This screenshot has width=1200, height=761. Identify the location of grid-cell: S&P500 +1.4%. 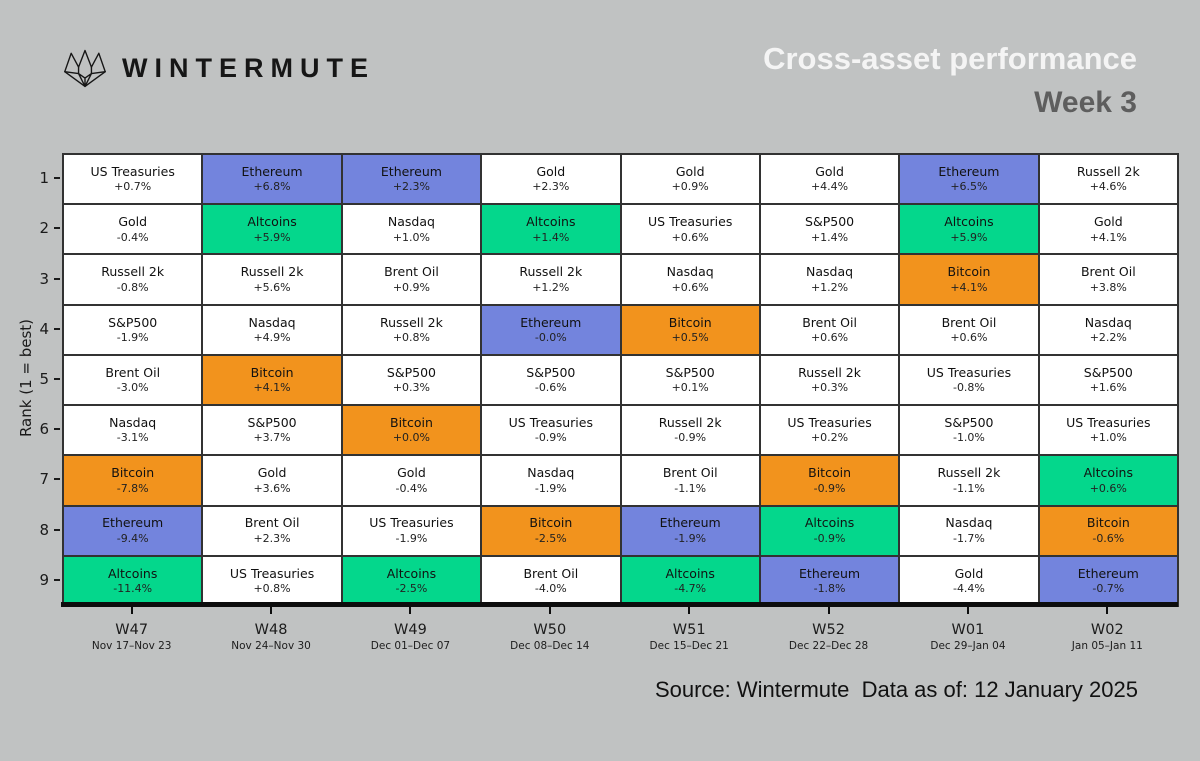
(829, 229).